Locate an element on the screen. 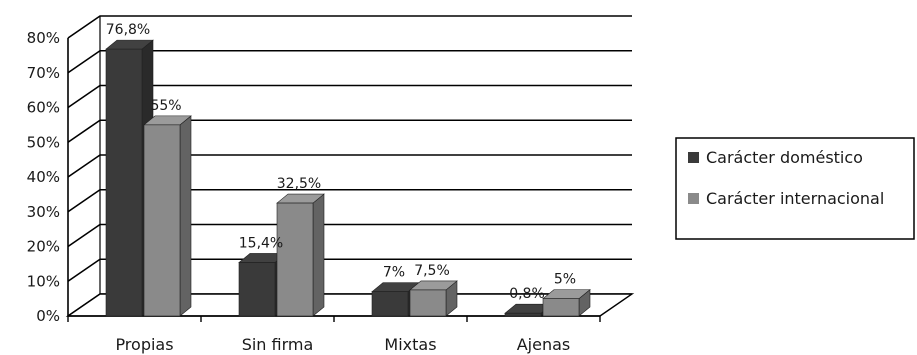  data-label: 7,5% is located at coordinates (432, 271).